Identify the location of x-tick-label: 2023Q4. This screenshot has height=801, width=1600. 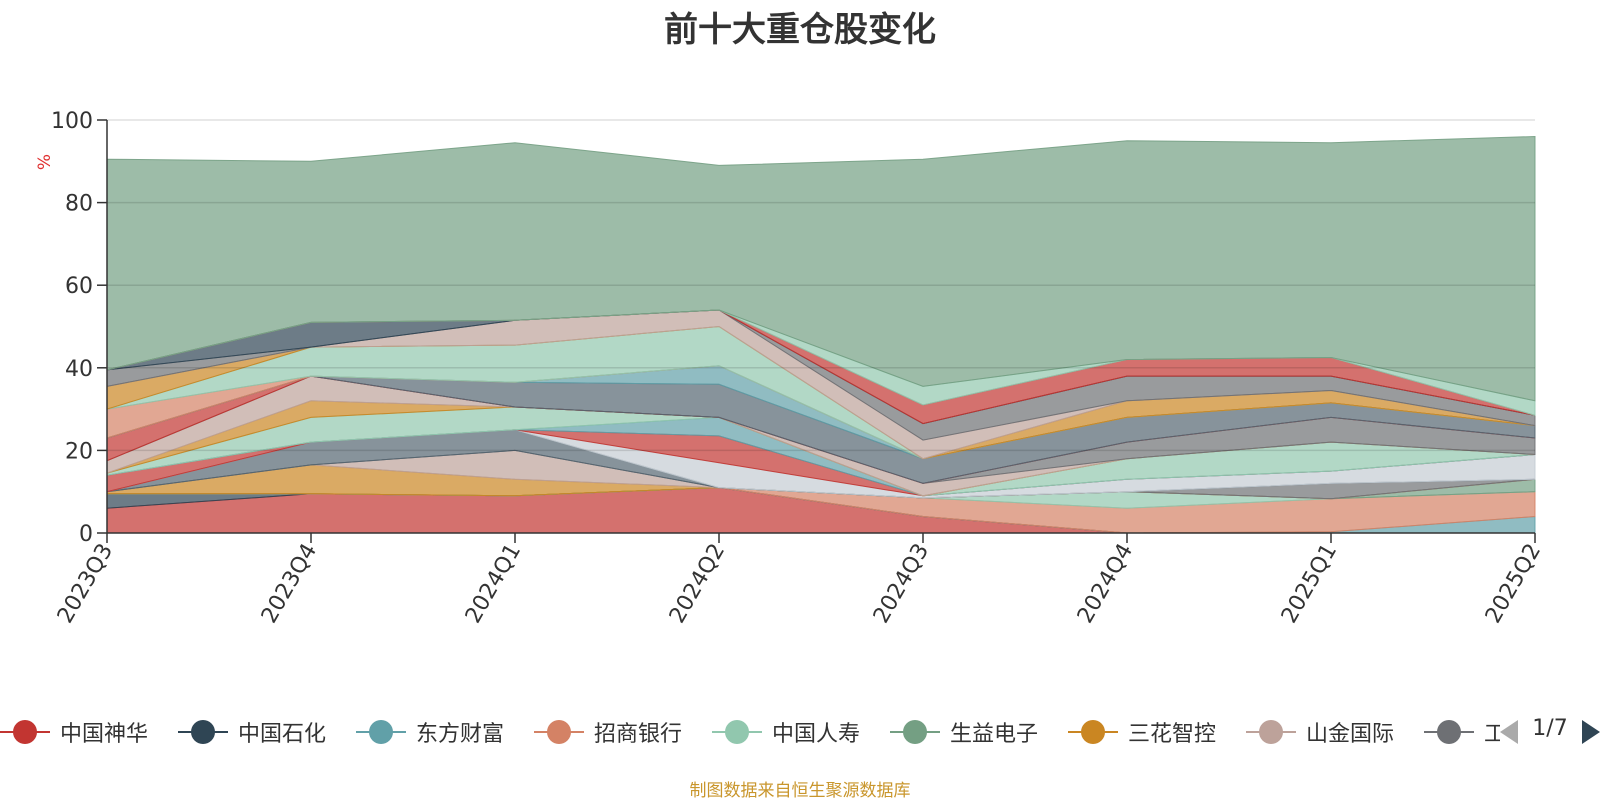
(289, 584).